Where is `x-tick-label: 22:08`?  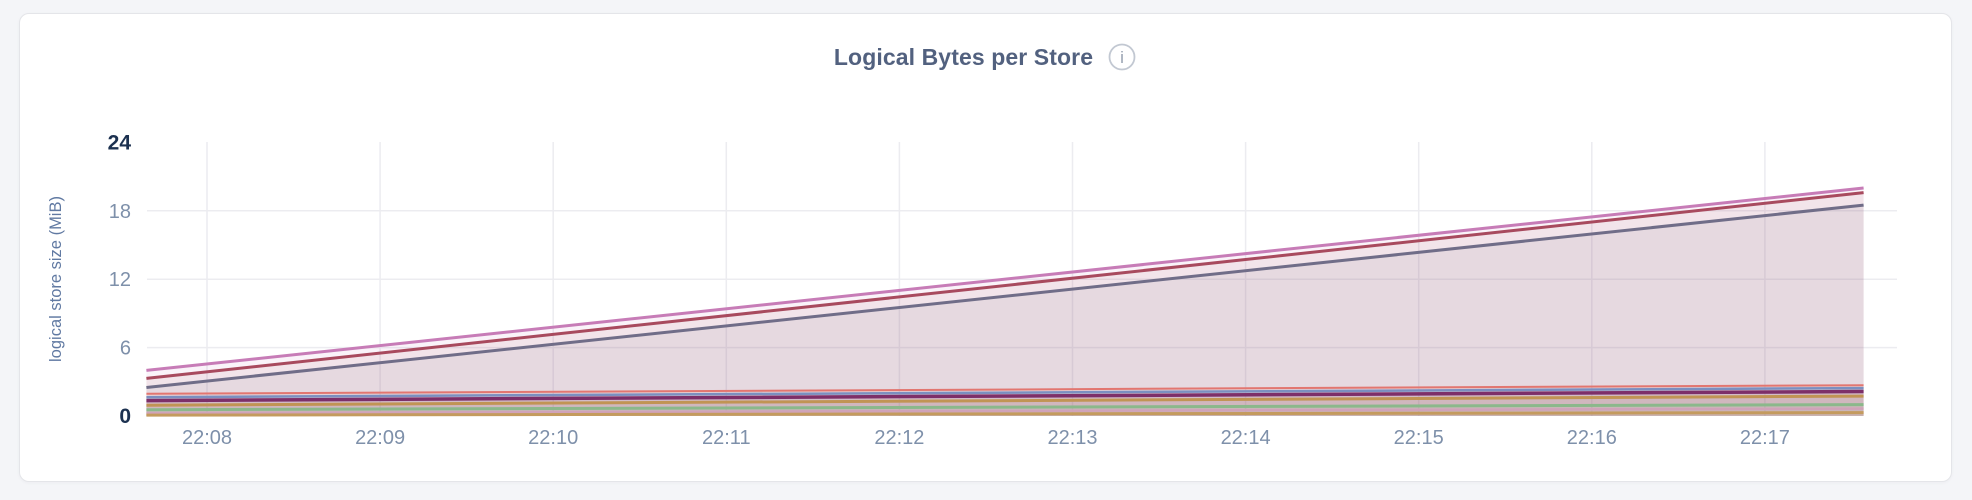
x-tick-label: 22:08 is located at coordinates (207, 438).